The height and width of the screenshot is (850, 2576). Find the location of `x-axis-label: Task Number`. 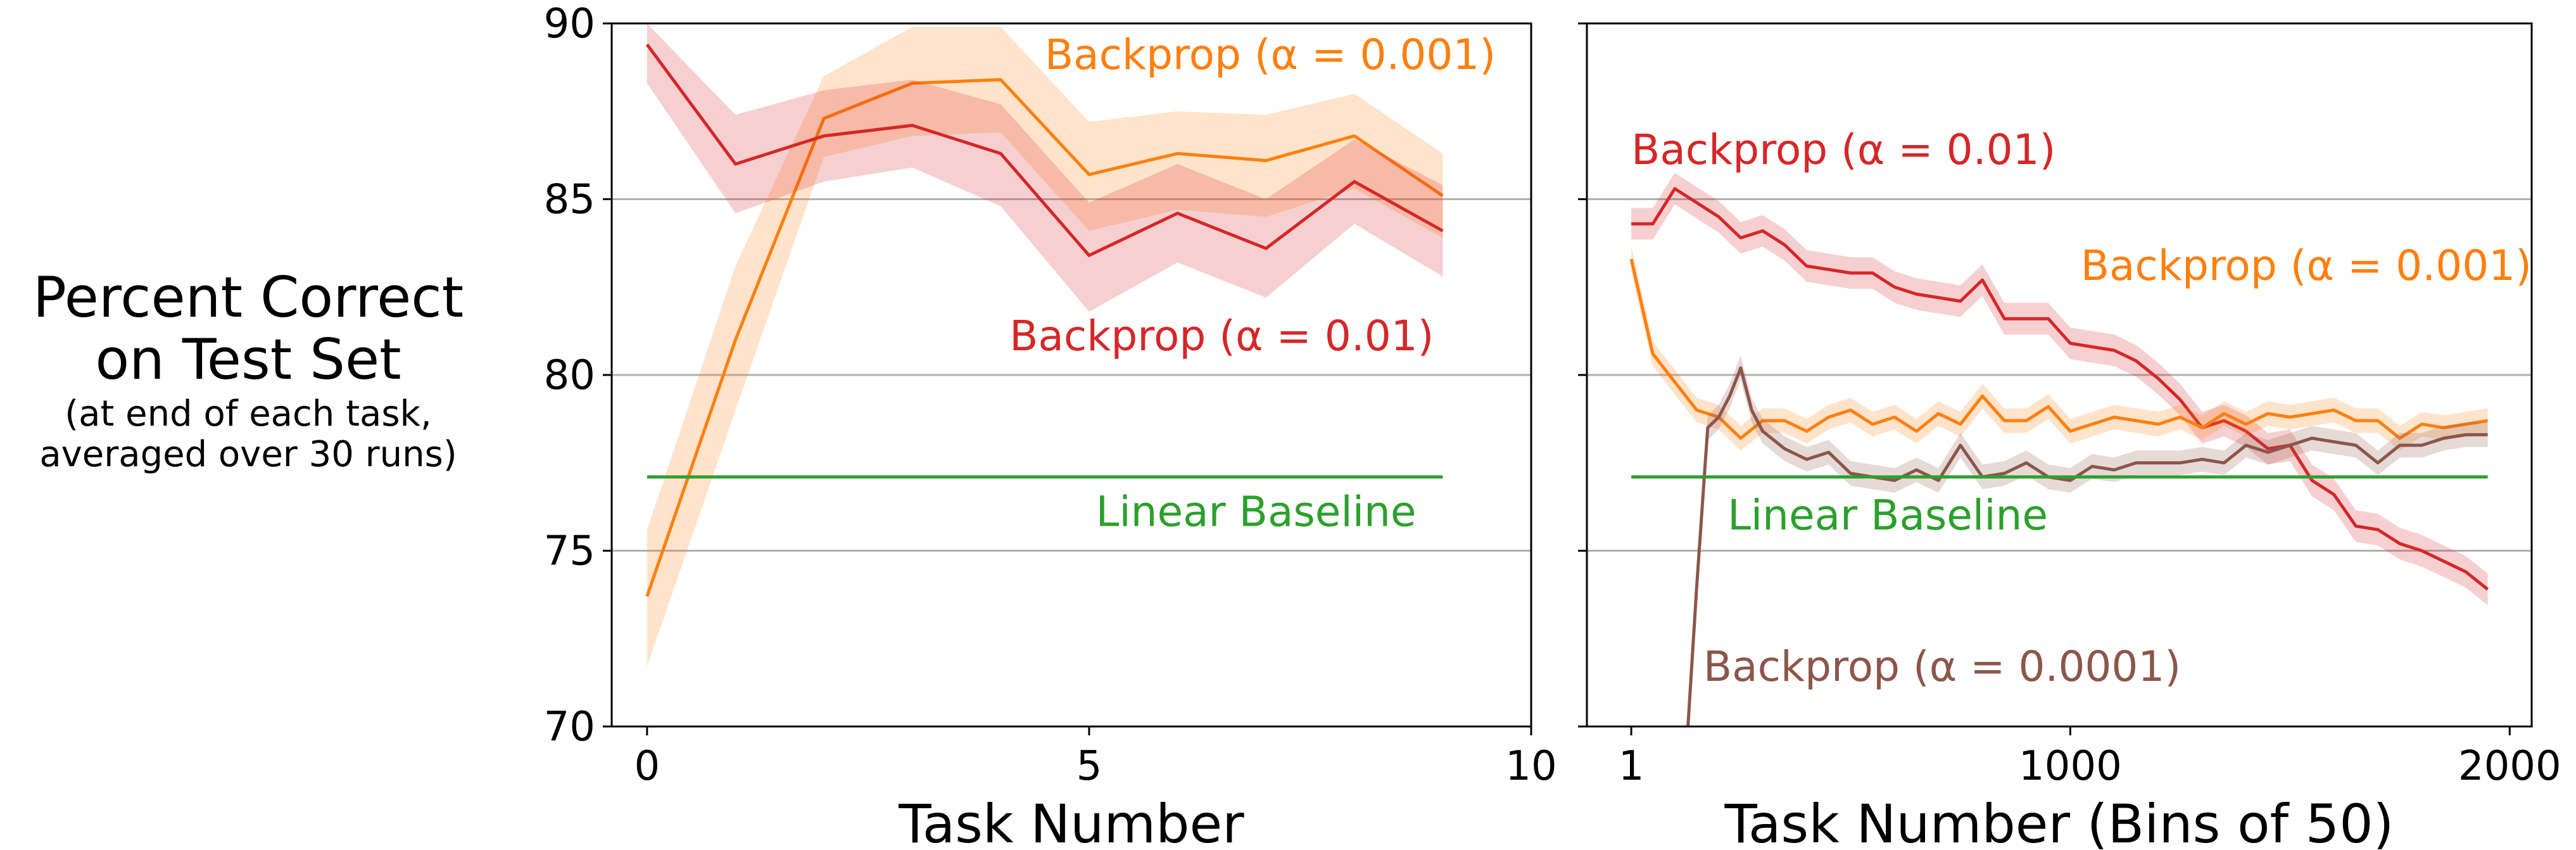

x-axis-label: Task Number is located at coordinates (1071, 822).